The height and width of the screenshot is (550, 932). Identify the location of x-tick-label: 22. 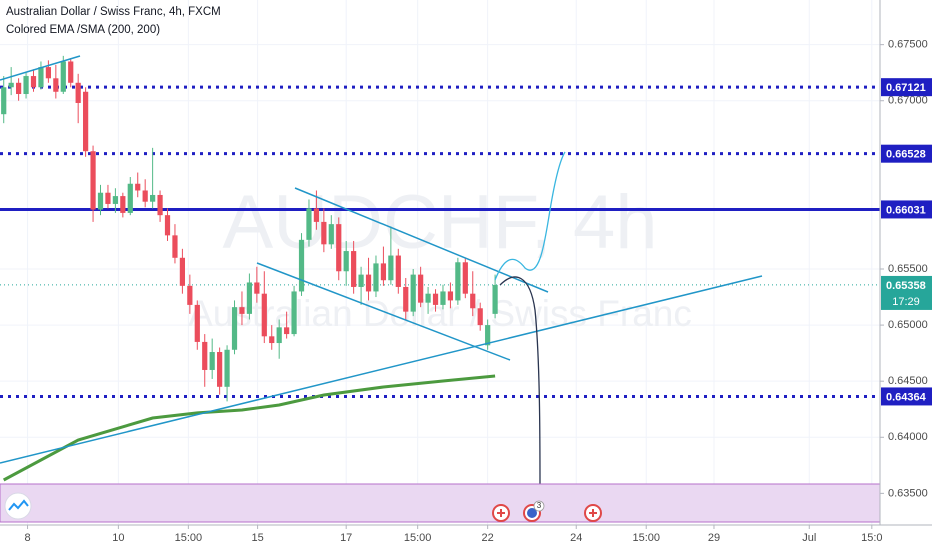
(488, 538).